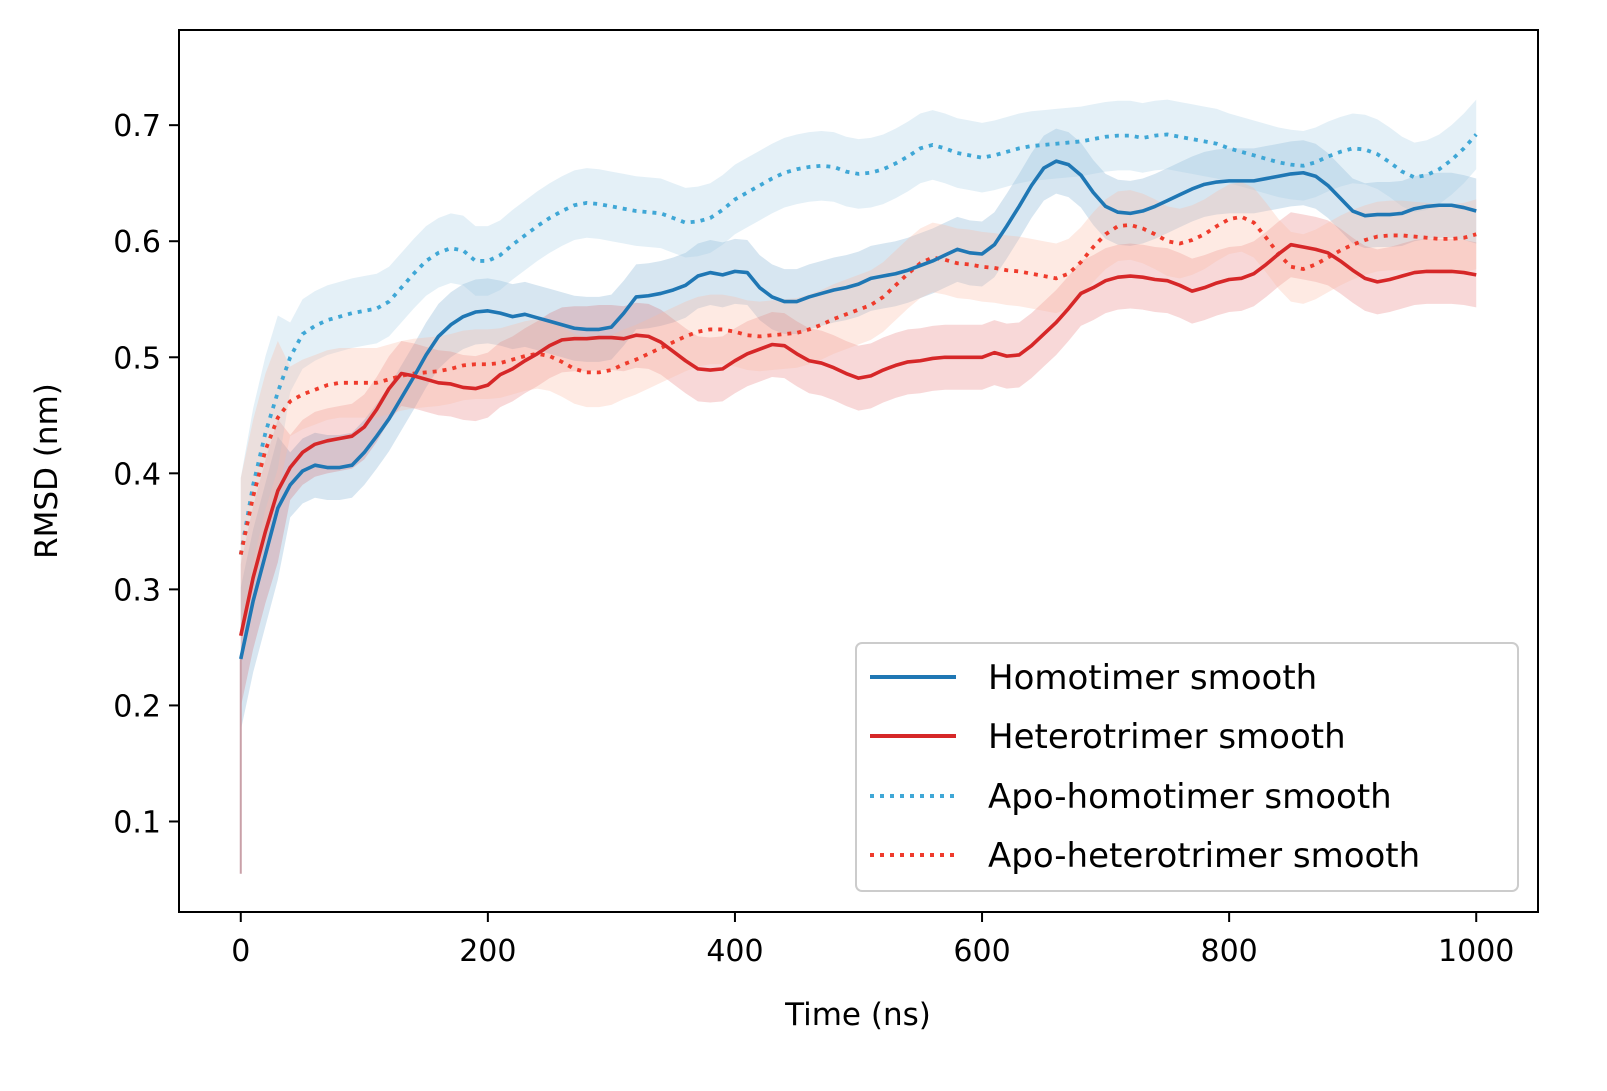  I want to click on legend-label: Homotimer smooth, so click(1152, 678).